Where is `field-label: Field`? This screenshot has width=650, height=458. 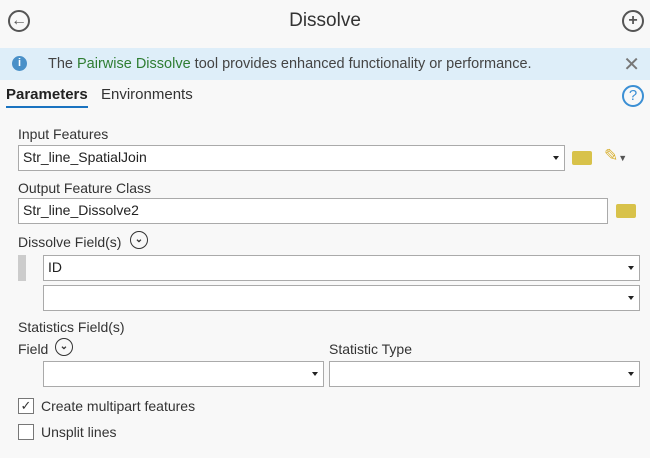
field-label: Field is located at coordinates (33, 349).